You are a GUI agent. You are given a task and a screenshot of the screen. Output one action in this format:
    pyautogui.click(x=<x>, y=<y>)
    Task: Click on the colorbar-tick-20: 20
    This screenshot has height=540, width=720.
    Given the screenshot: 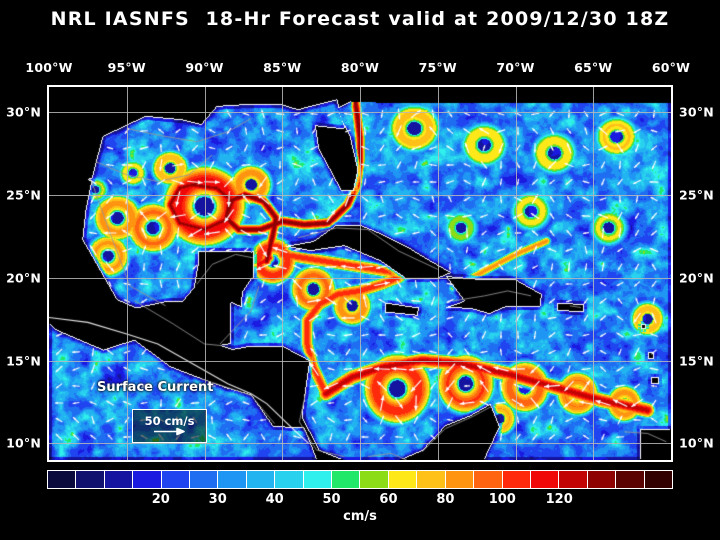 What is the action you would take?
    pyautogui.click(x=160, y=499)
    